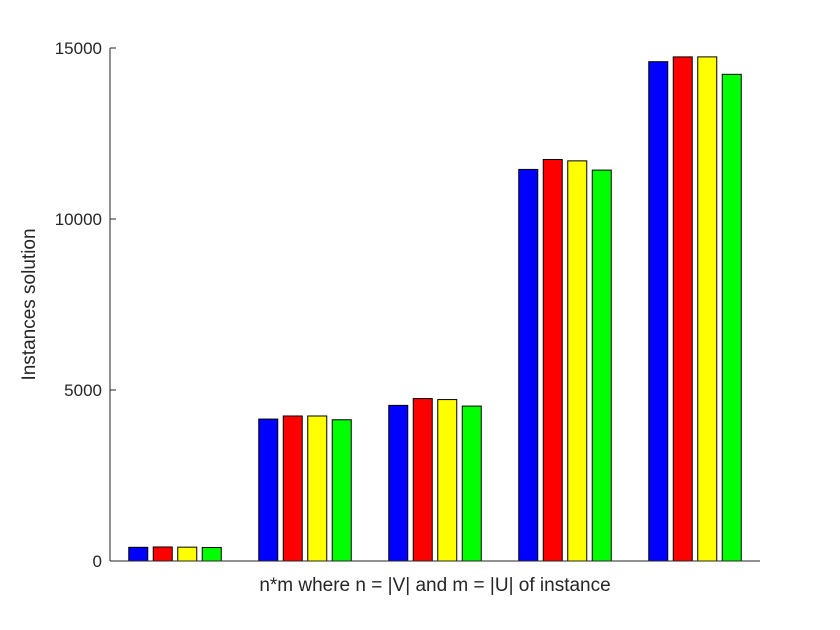 Image resolution: width=840 pixels, height=630 pixels. Describe the element at coordinates (97, 561) in the screenshot. I see `y-tick-label: 0` at that location.